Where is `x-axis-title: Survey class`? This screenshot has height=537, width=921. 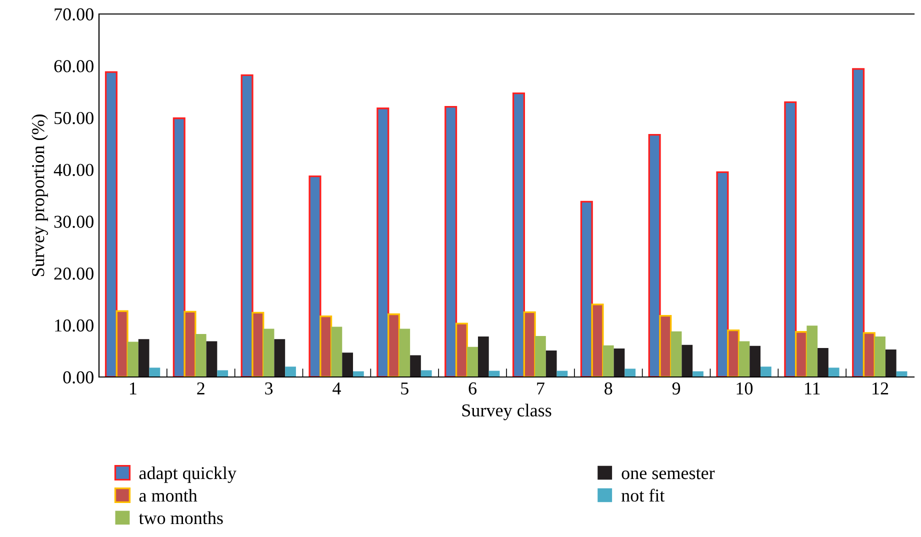 x-axis-title: Survey class is located at coordinates (507, 412).